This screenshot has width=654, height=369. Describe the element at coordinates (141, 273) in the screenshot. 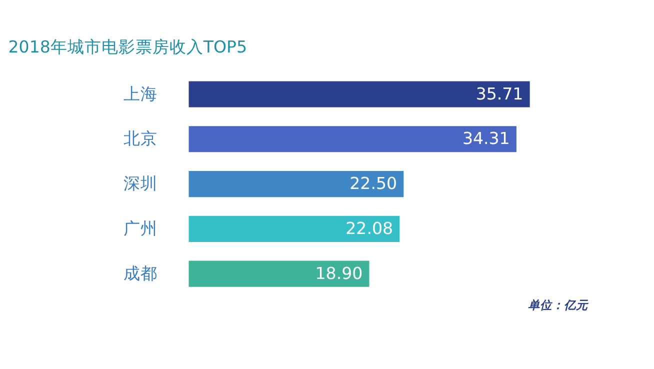

I see `y-tick-label: 成都` at that location.